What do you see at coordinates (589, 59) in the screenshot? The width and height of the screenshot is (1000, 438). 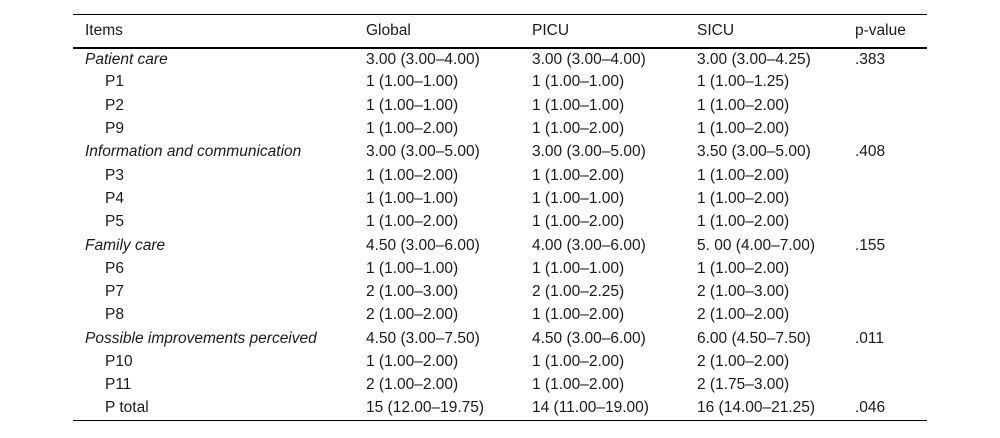 I see `picu-cell: 3.00 (3.00–4.00)` at bounding box center [589, 59].